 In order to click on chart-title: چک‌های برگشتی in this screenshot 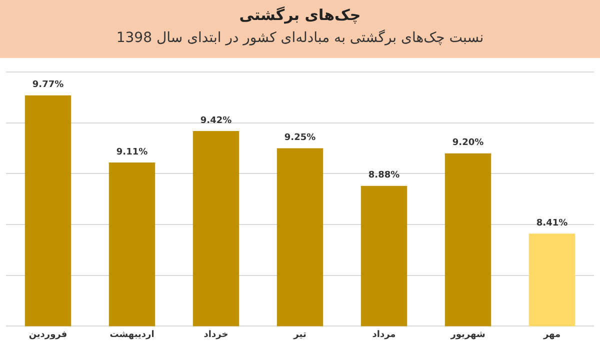, I will do `click(300, 14)`.